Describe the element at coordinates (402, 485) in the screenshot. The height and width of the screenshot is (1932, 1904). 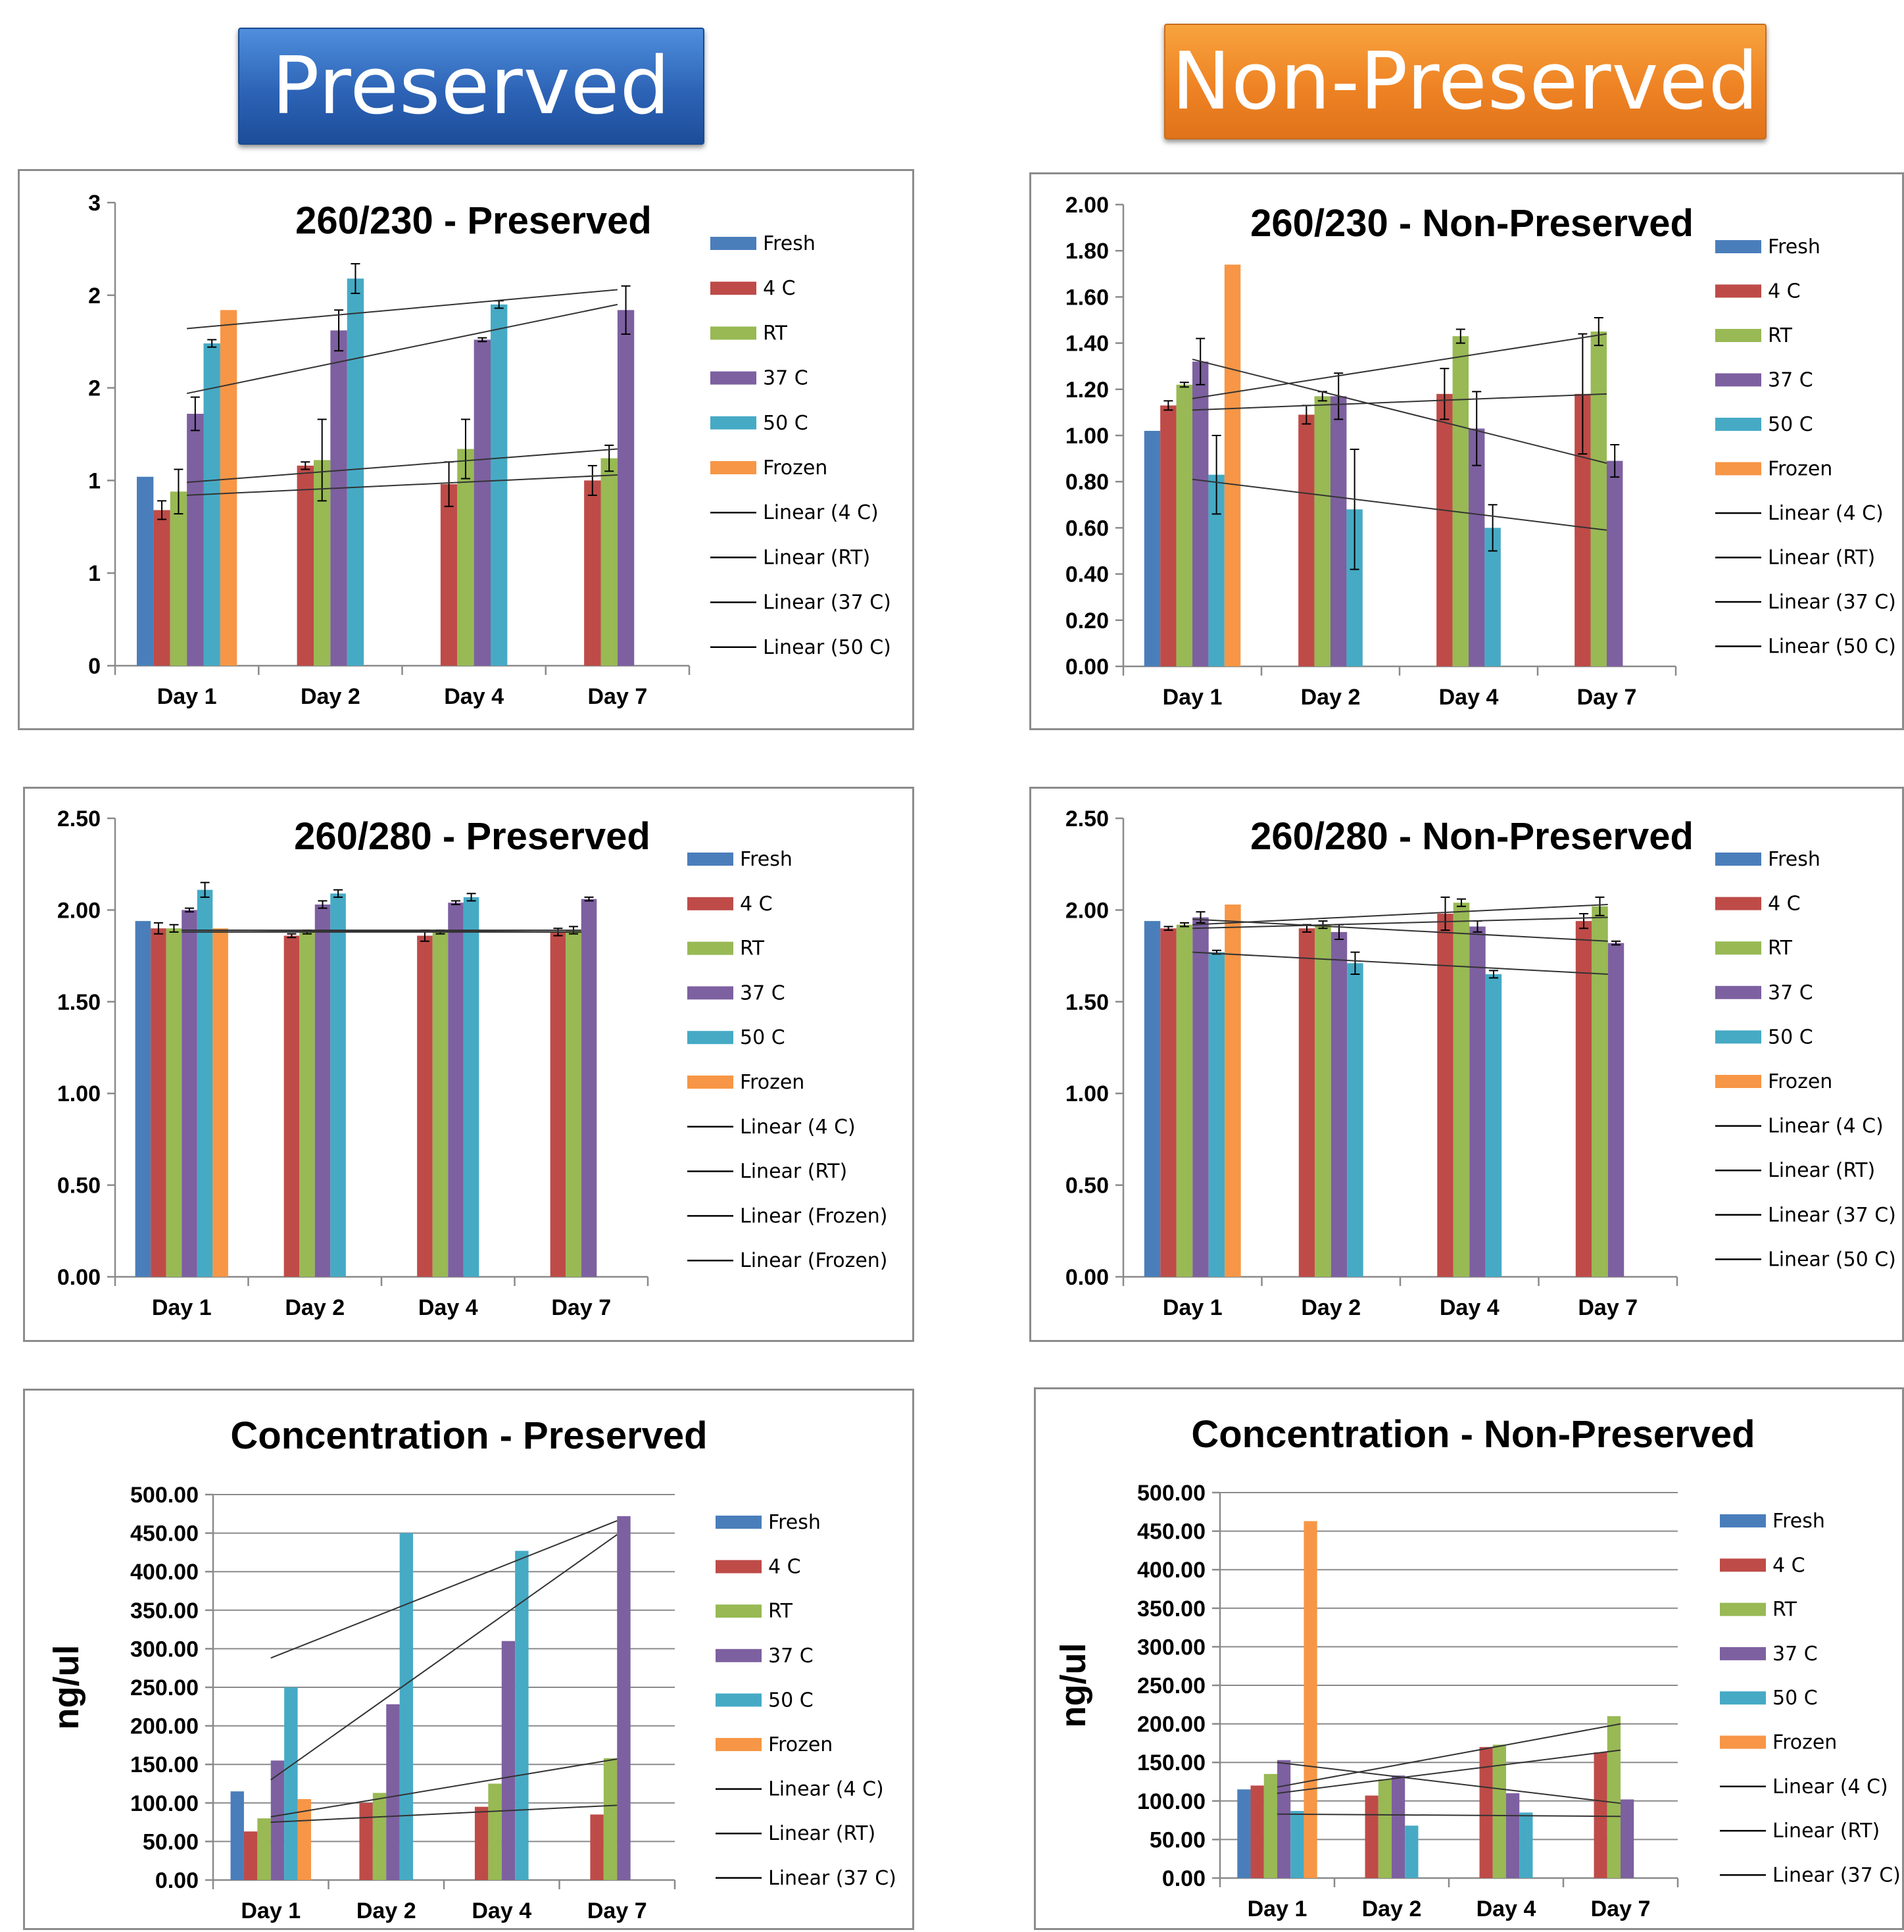
I see `trendline-linear-4-c` at that location.